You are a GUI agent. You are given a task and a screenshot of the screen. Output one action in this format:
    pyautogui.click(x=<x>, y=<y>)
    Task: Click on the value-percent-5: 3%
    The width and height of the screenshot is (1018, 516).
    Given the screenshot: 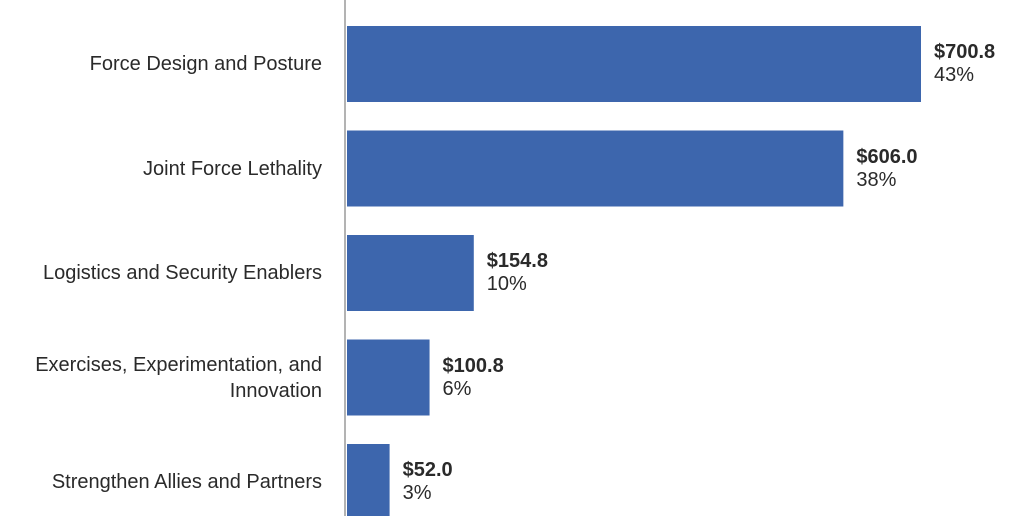 What is the action you would take?
    pyautogui.click(x=417, y=493)
    